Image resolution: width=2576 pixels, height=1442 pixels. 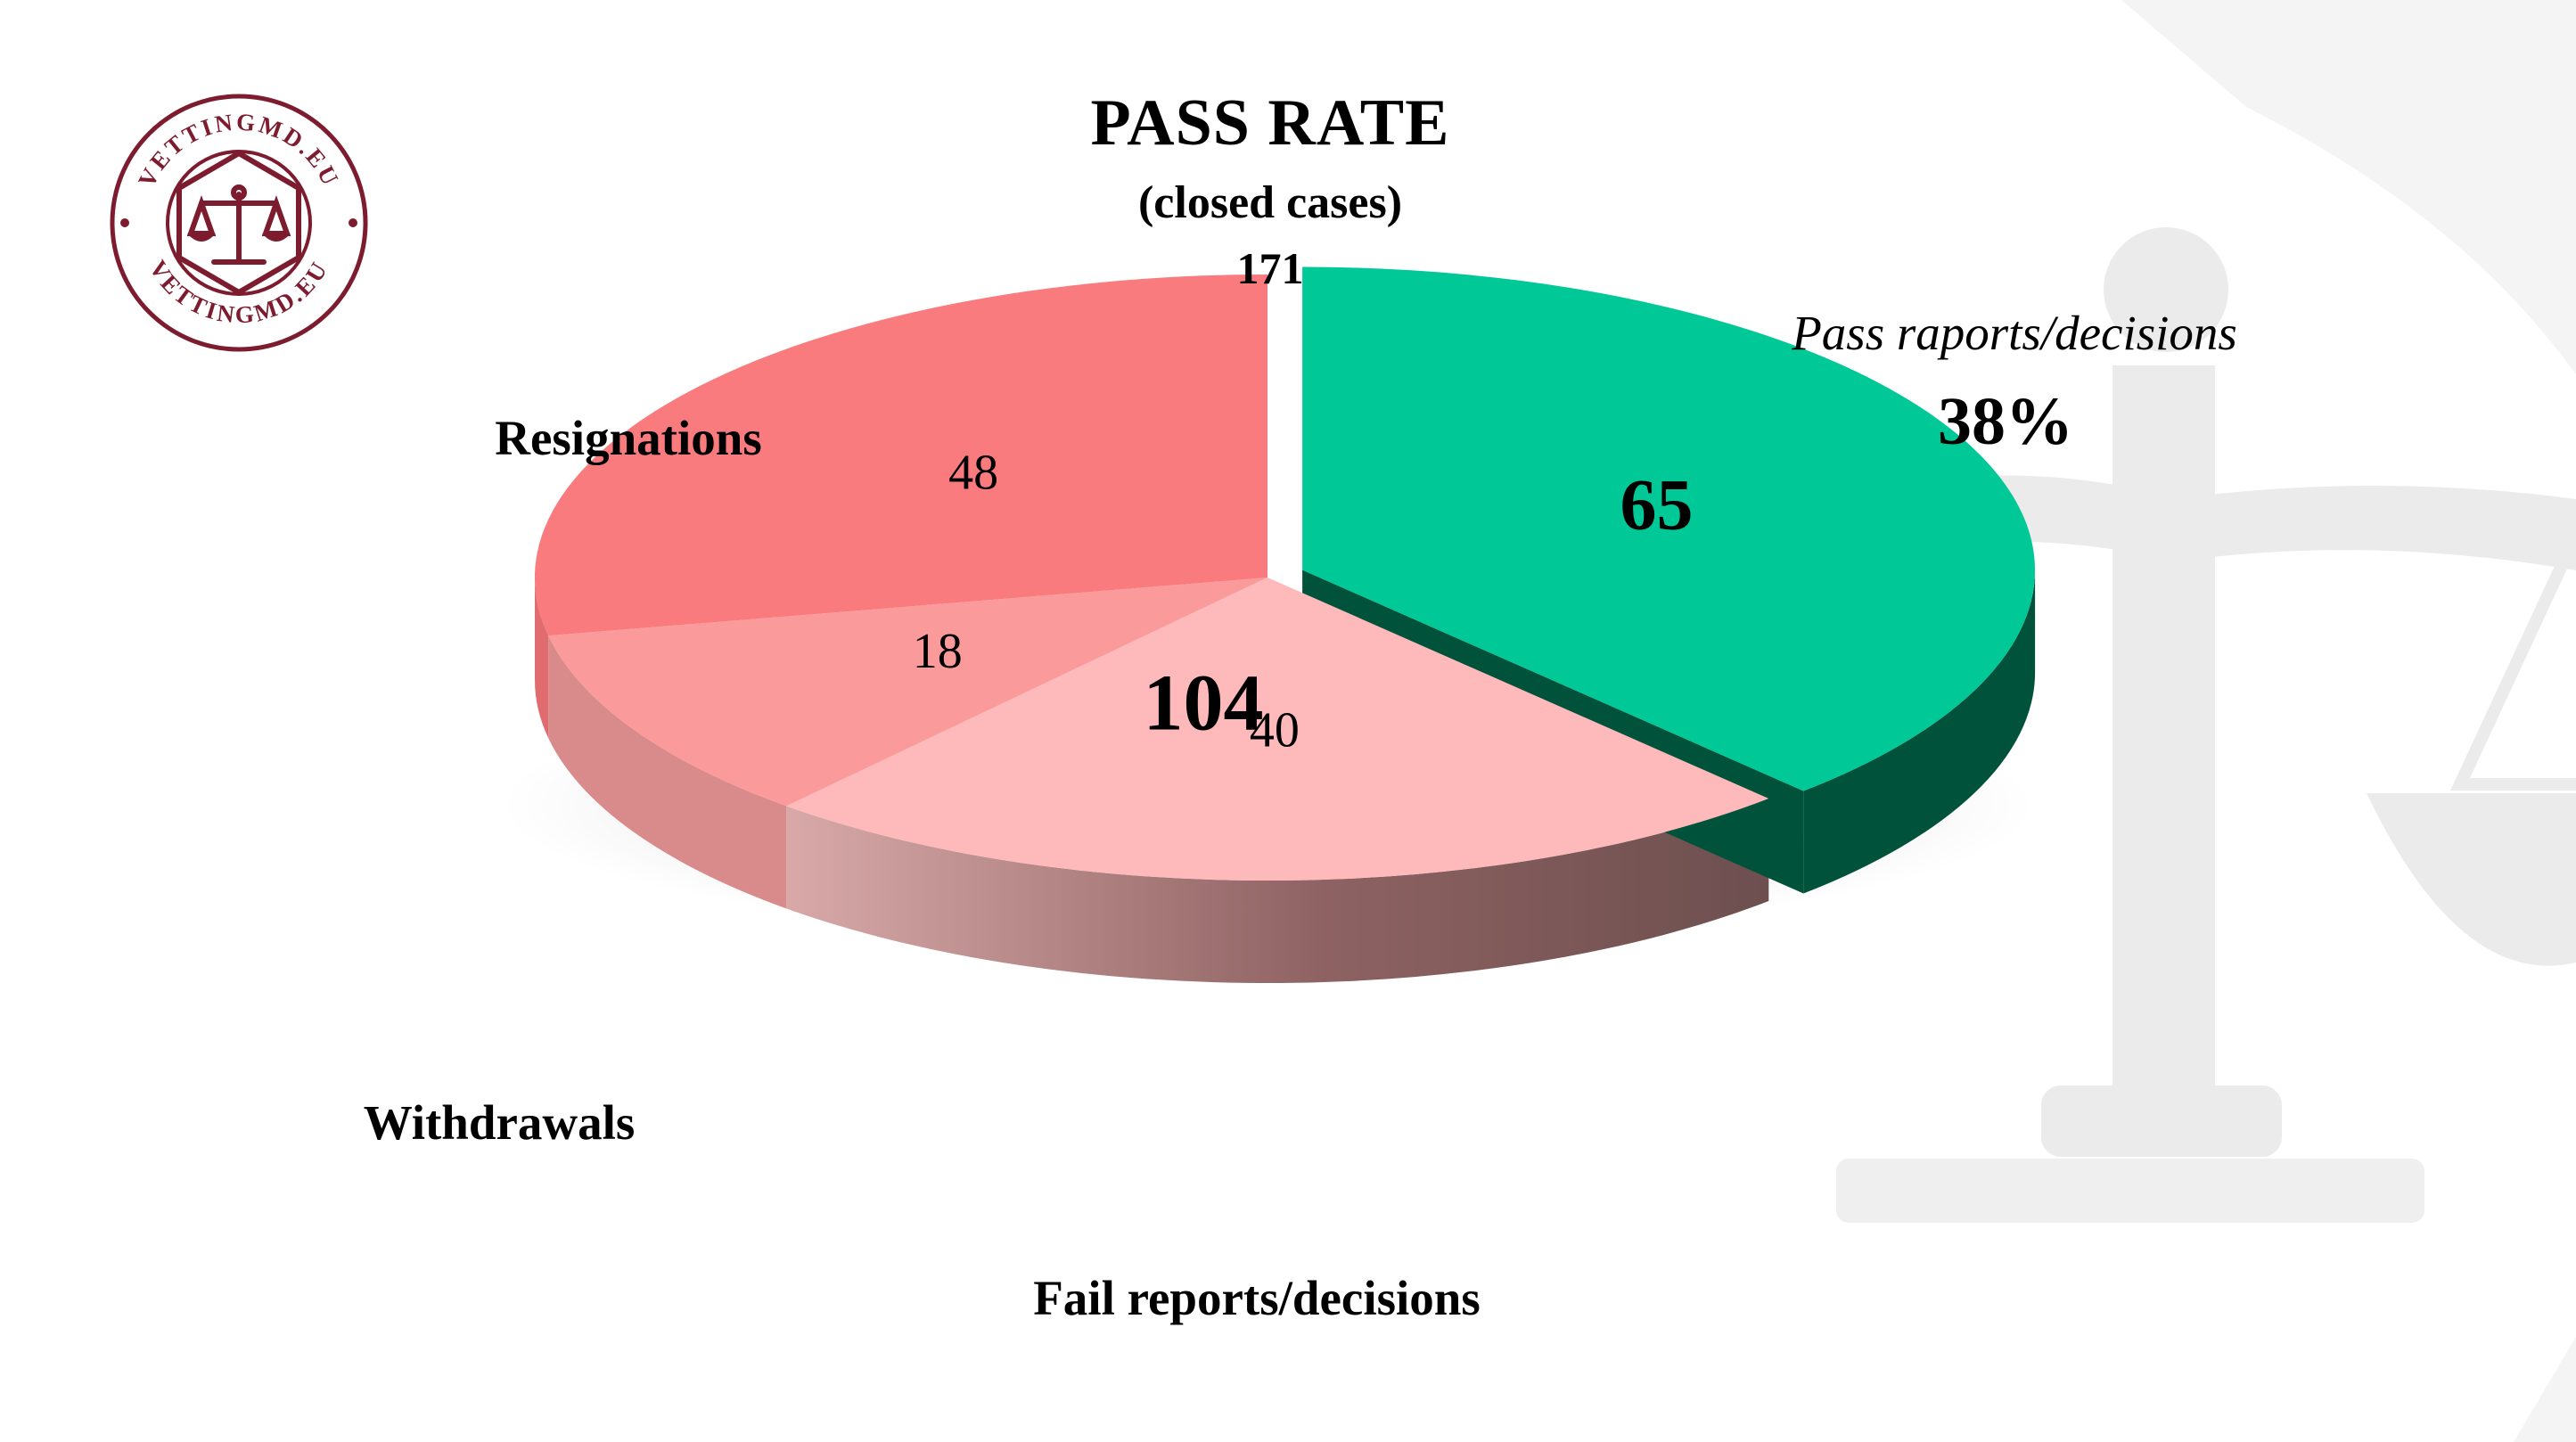 I want to click on vettingmd-logo: VETTINGMD.EU VETTINGMD.EU, so click(x=239, y=223).